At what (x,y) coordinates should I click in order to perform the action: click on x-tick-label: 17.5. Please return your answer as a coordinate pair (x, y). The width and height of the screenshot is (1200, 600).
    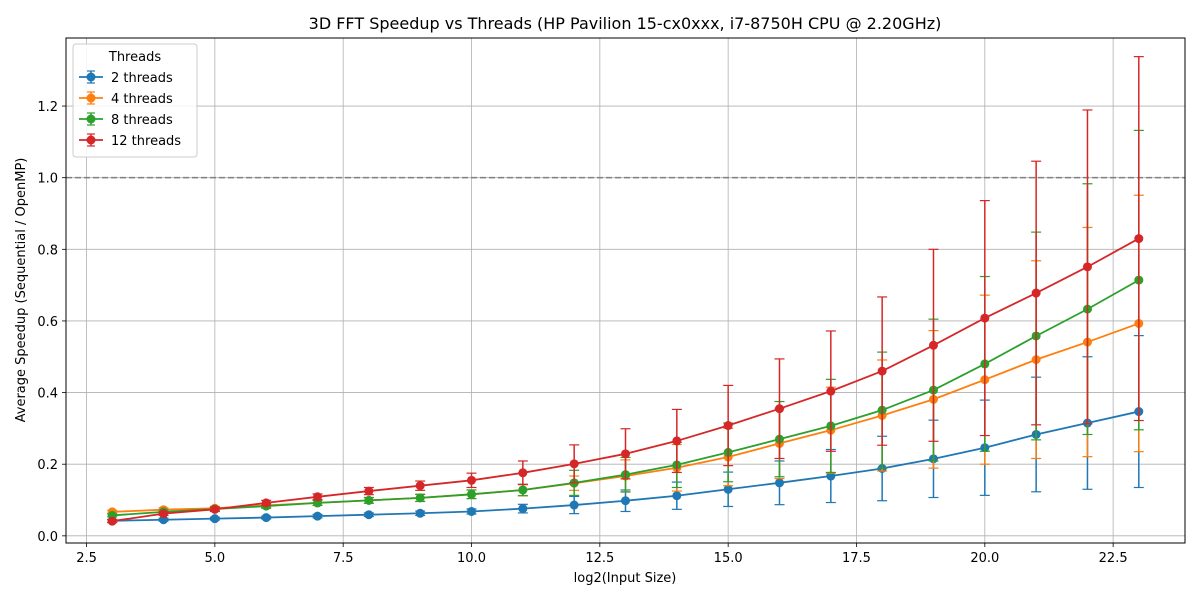
    Looking at the image, I should click on (856, 558).